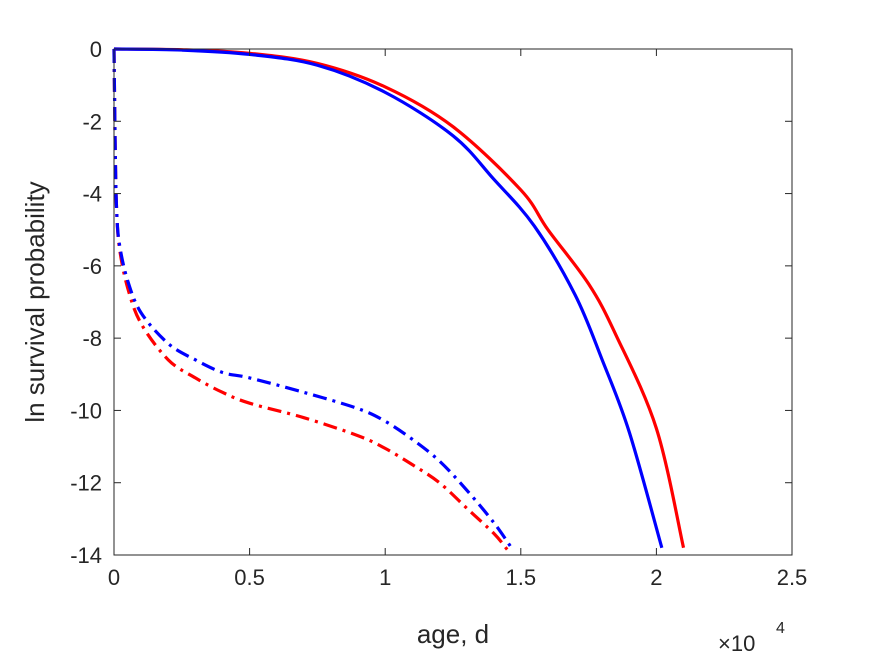 This screenshot has height=656, width=875. What do you see at coordinates (521, 577) in the screenshot?
I see `x-tick-label: 1.5` at bounding box center [521, 577].